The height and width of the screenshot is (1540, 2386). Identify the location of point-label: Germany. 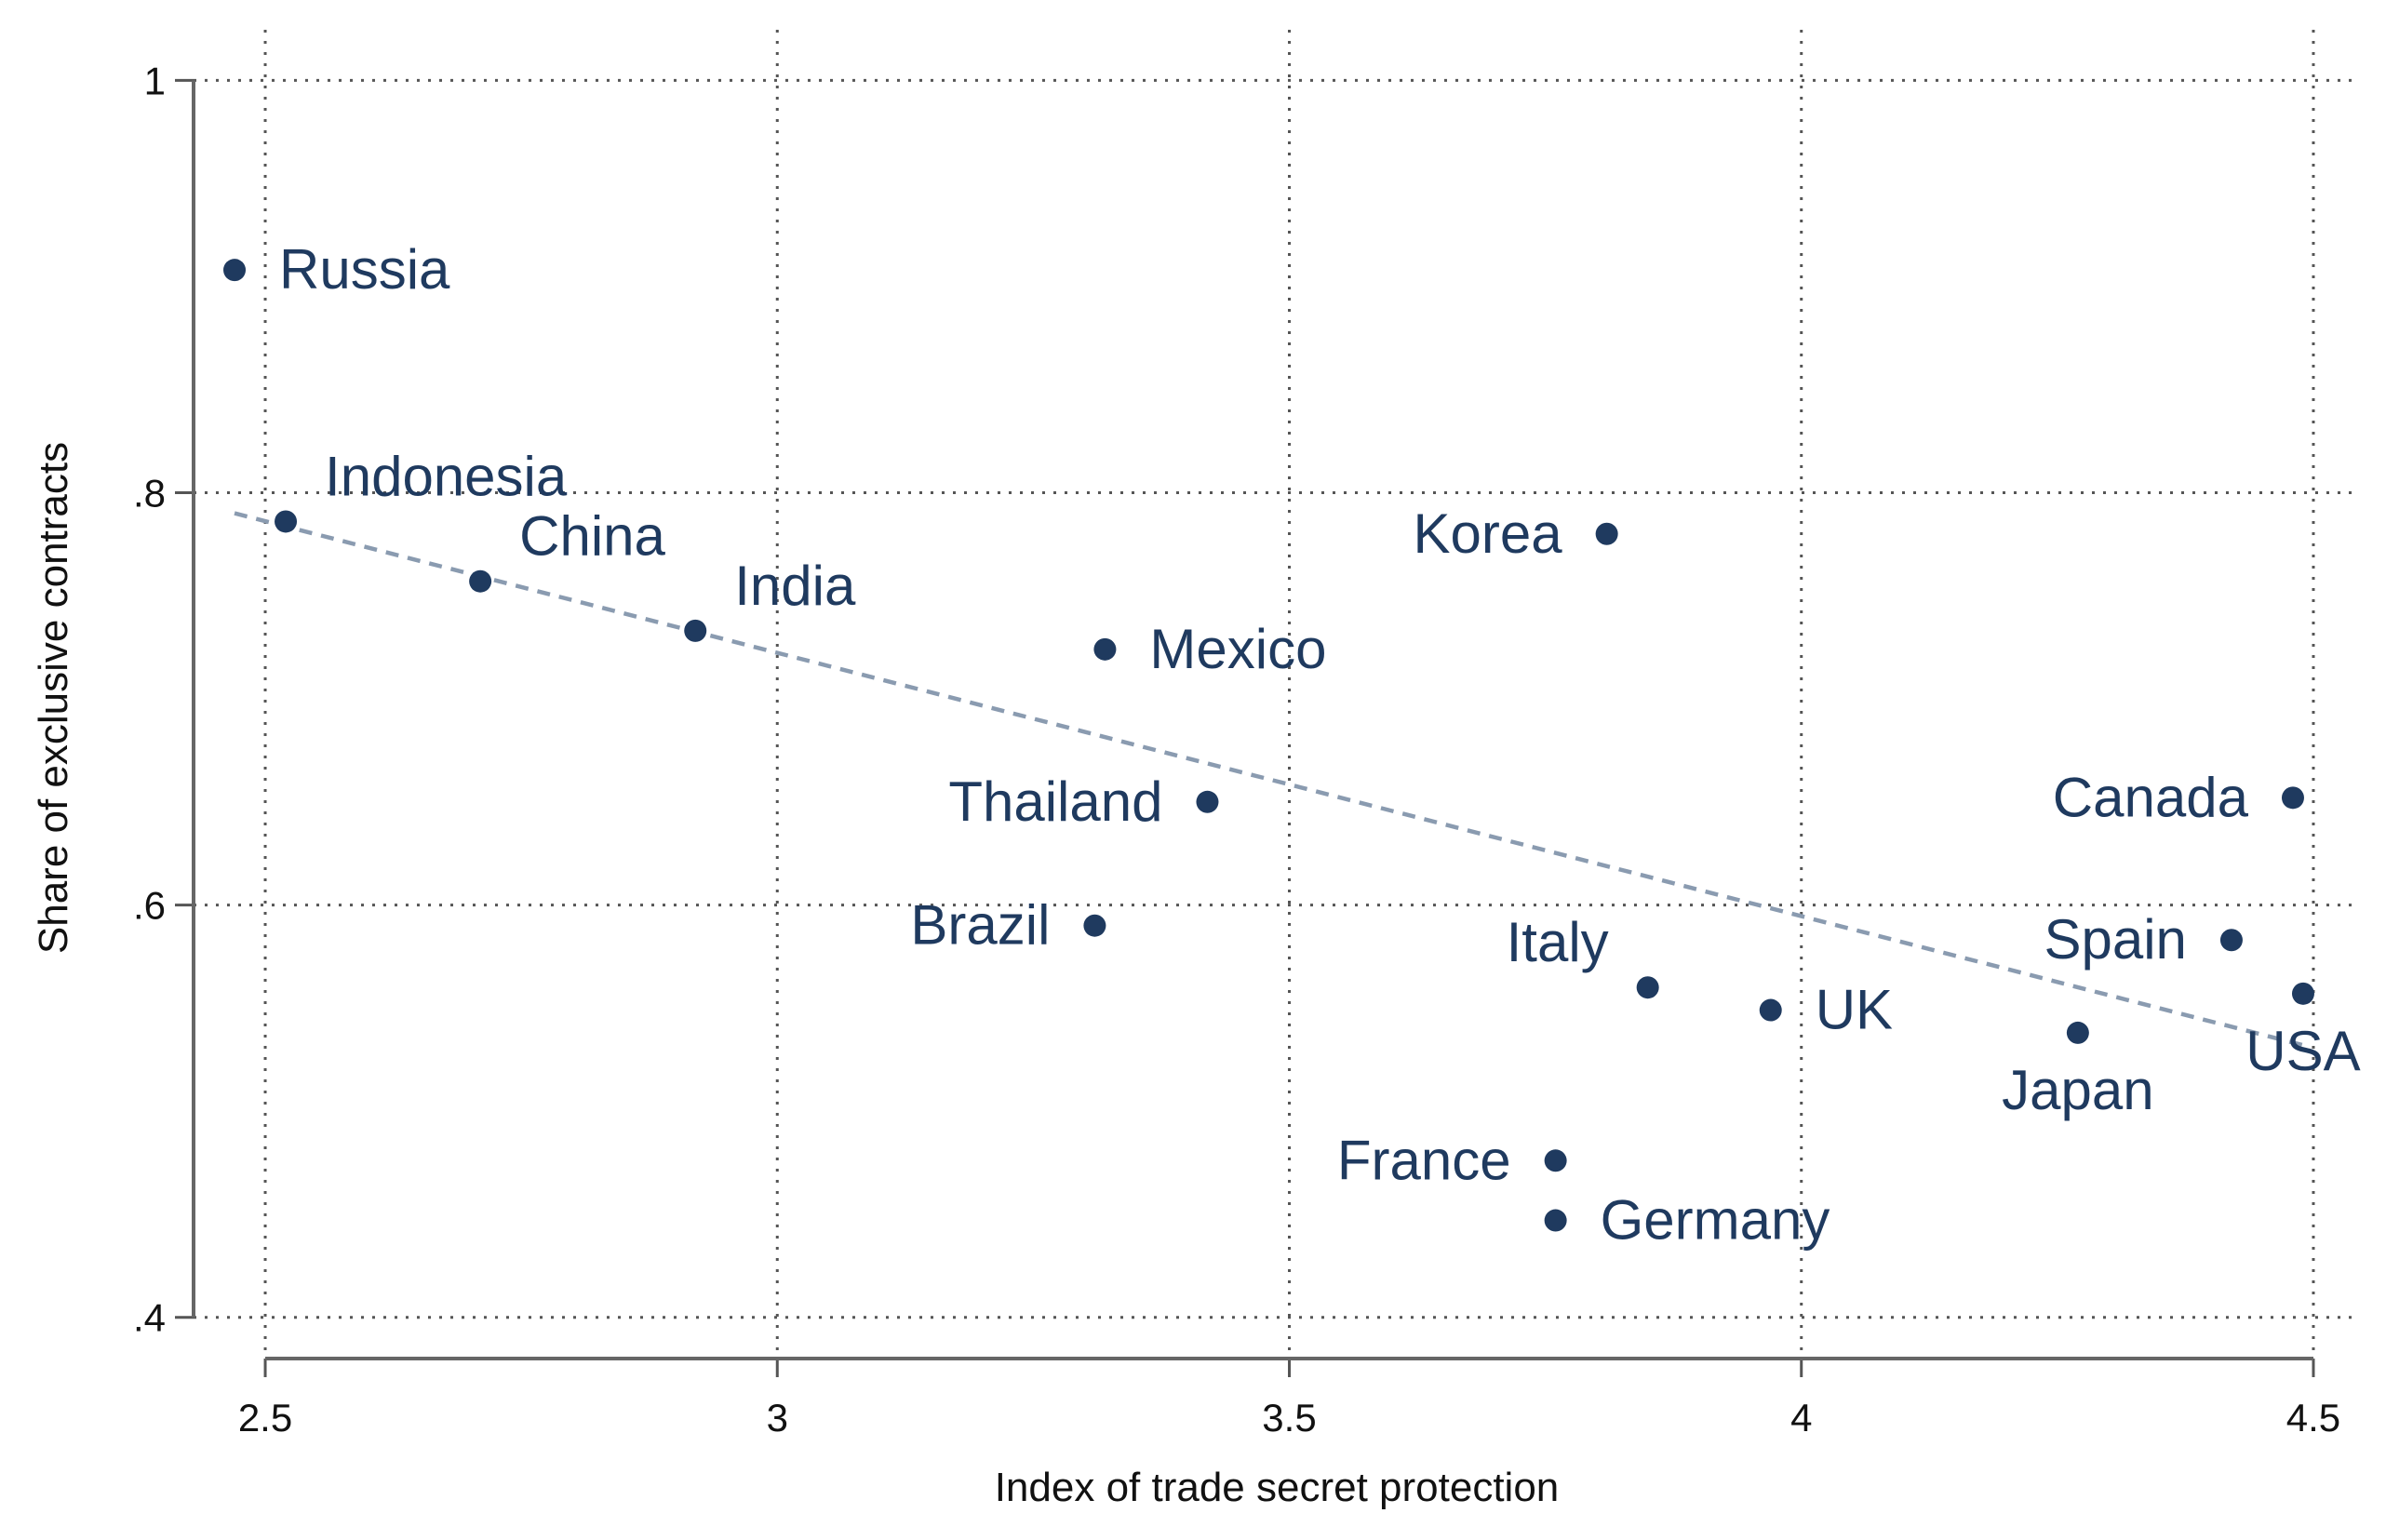
(1715, 1220).